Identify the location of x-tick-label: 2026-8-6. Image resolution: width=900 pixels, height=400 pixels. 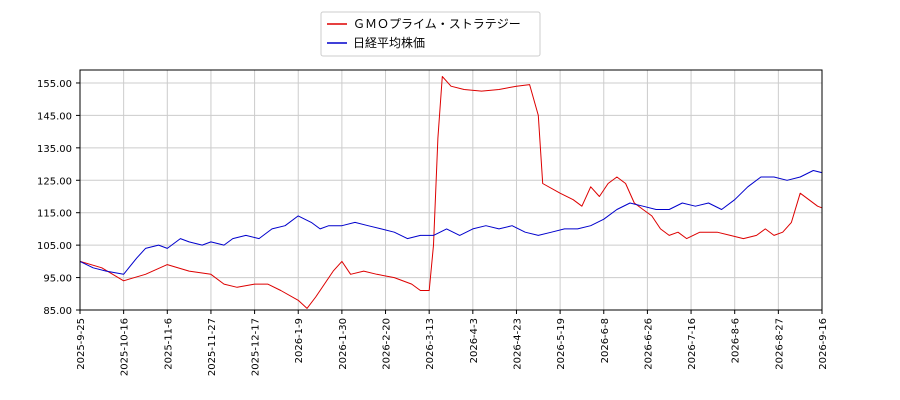
(736, 340).